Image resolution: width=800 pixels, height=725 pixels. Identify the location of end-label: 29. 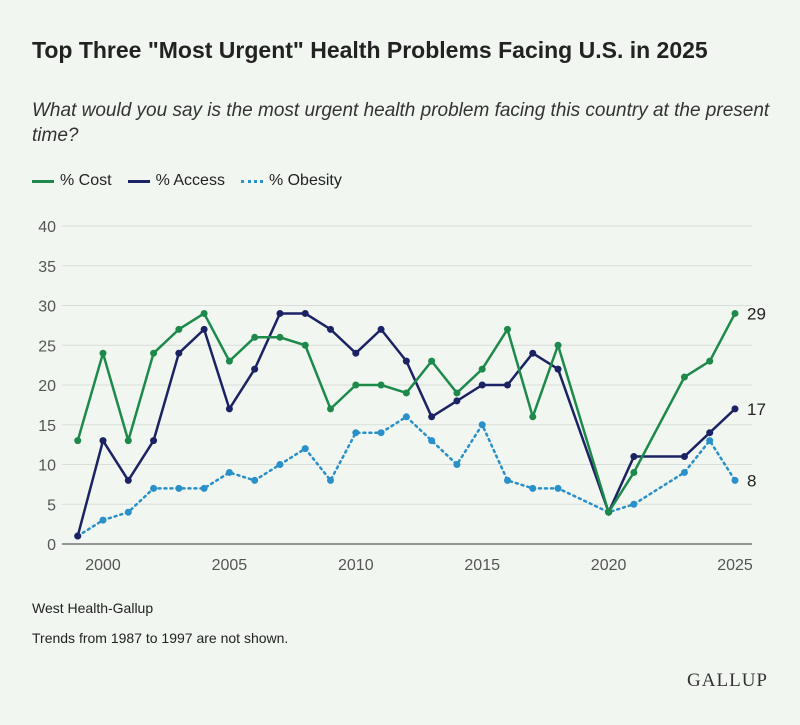
(756, 313).